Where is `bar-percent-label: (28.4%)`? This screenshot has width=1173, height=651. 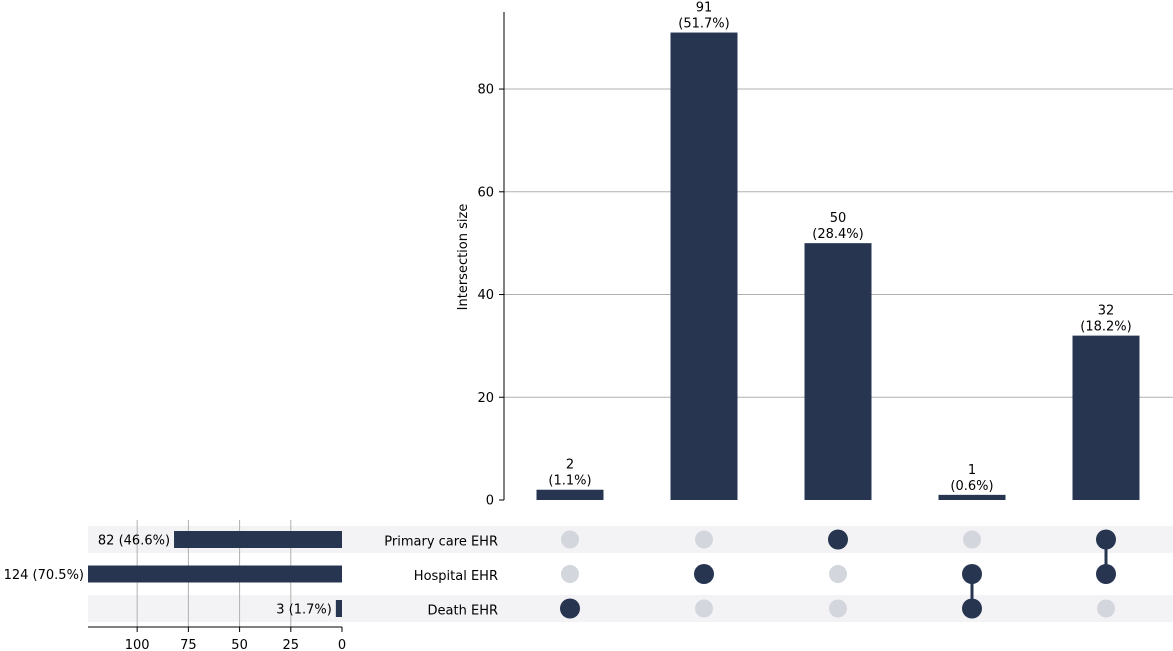 bar-percent-label: (28.4%) is located at coordinates (837, 234).